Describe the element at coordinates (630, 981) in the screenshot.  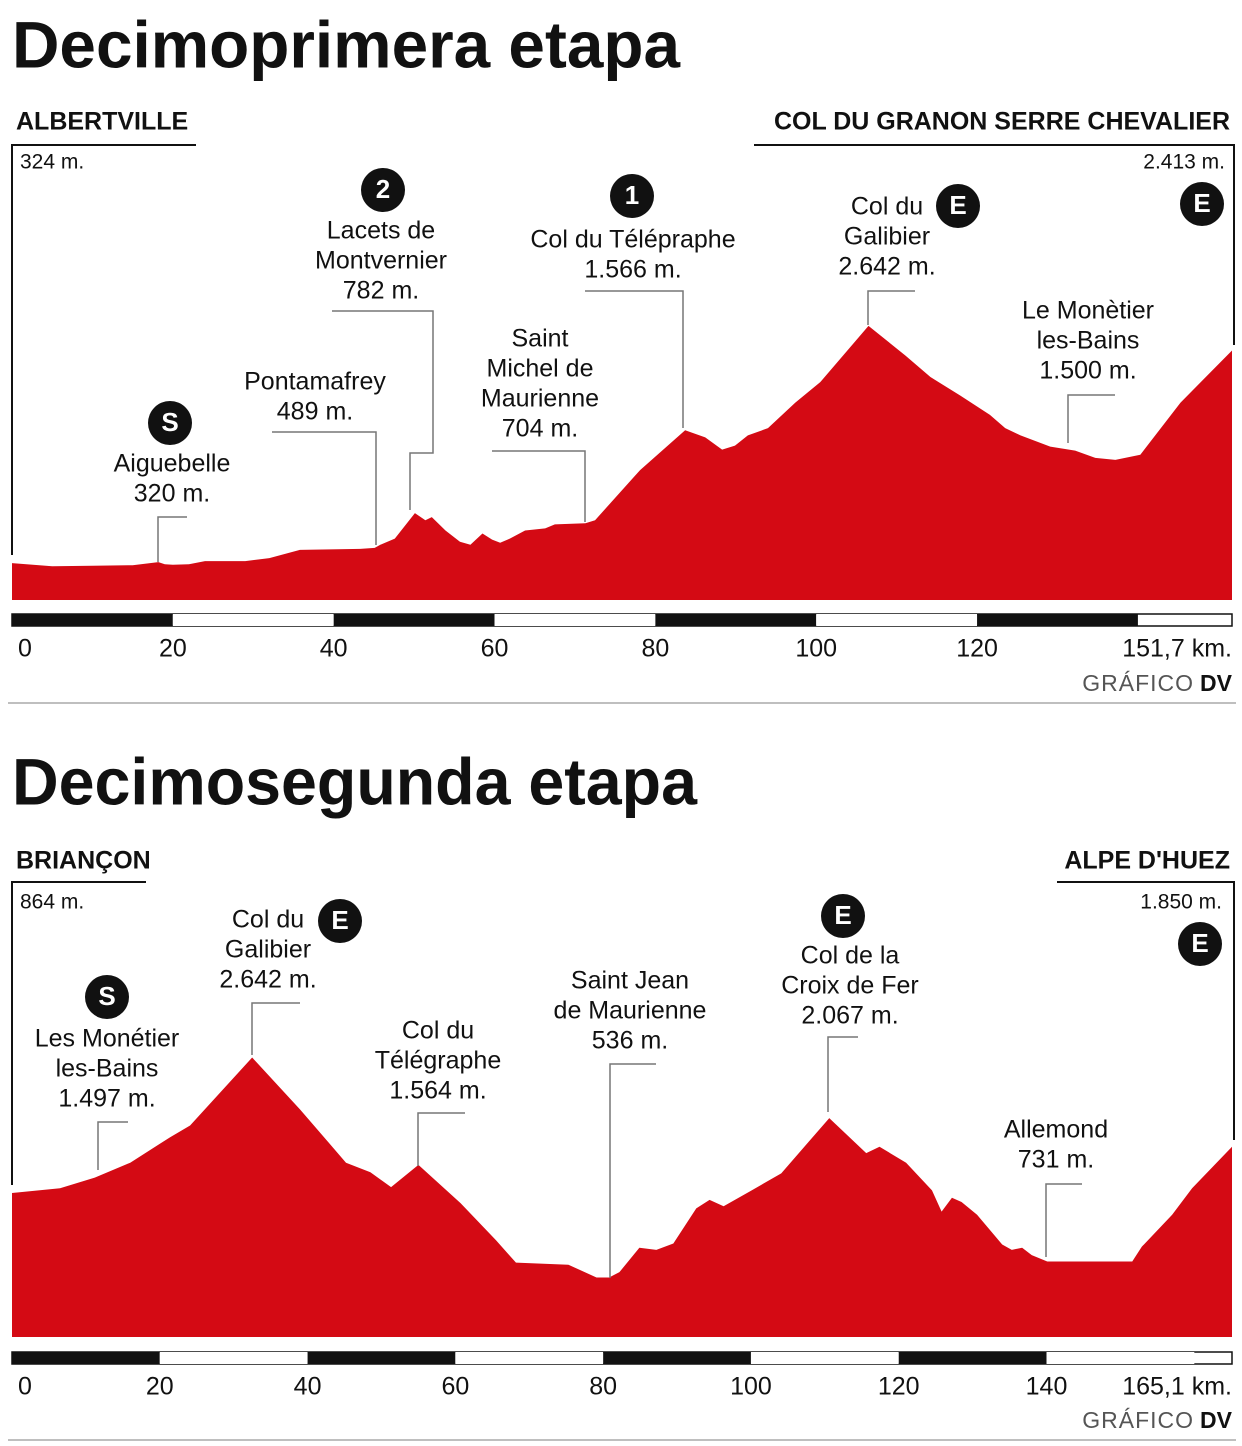
I see `annotation-text: Saint Jean` at that location.